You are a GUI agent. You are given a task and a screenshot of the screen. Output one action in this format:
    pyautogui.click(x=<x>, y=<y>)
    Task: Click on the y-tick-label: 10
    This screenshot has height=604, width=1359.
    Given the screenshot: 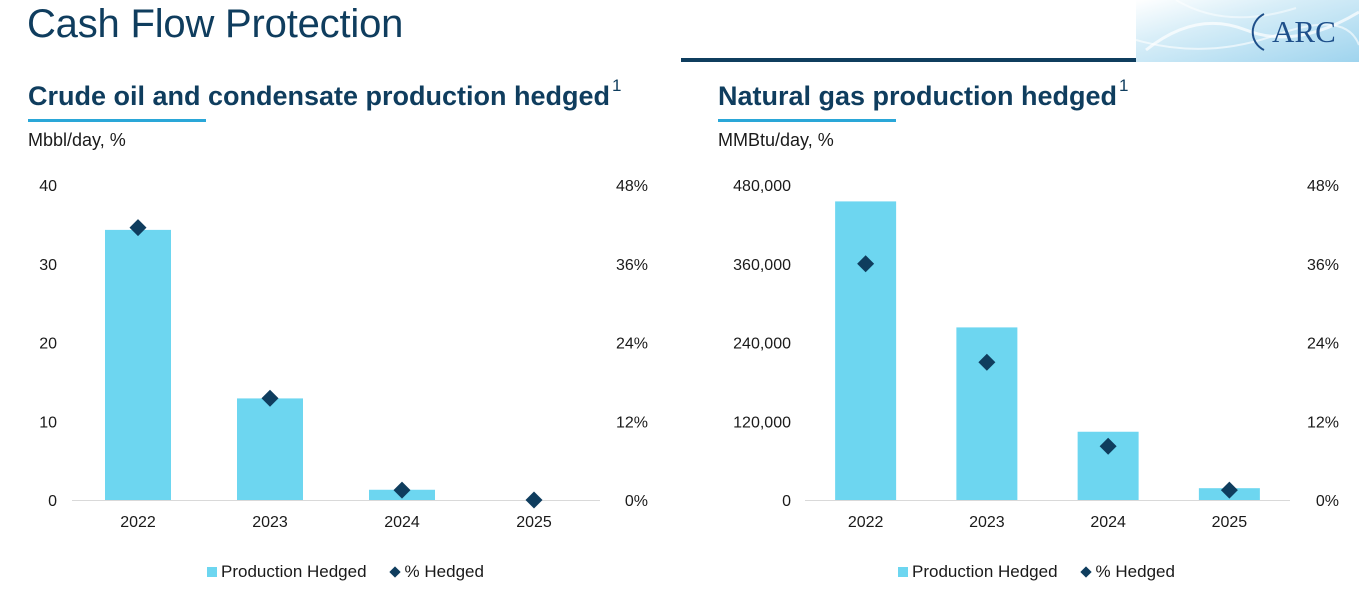 What is the action you would take?
    pyautogui.click(x=48, y=422)
    